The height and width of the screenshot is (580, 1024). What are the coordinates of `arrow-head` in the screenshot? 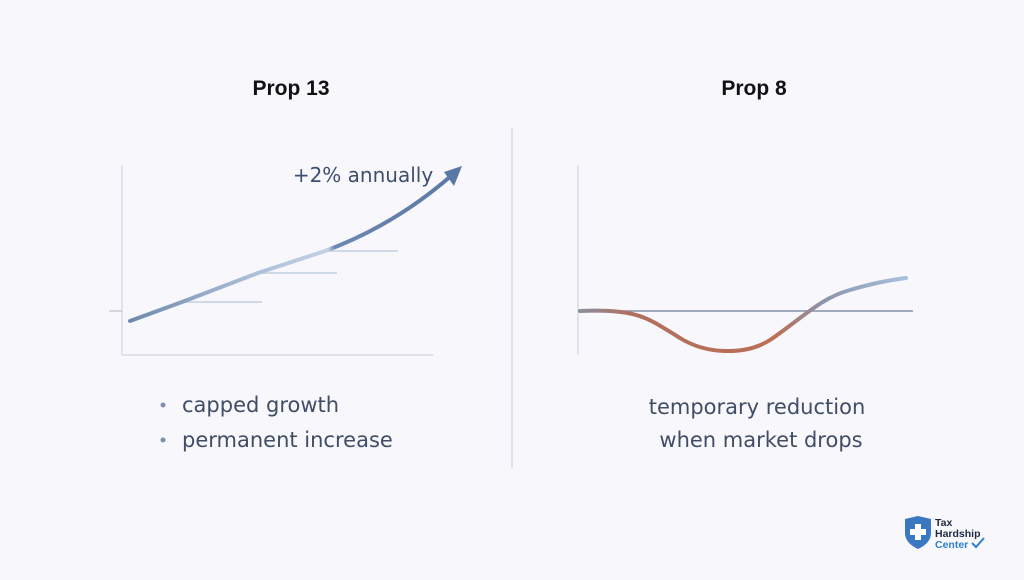 It's located at (453, 176).